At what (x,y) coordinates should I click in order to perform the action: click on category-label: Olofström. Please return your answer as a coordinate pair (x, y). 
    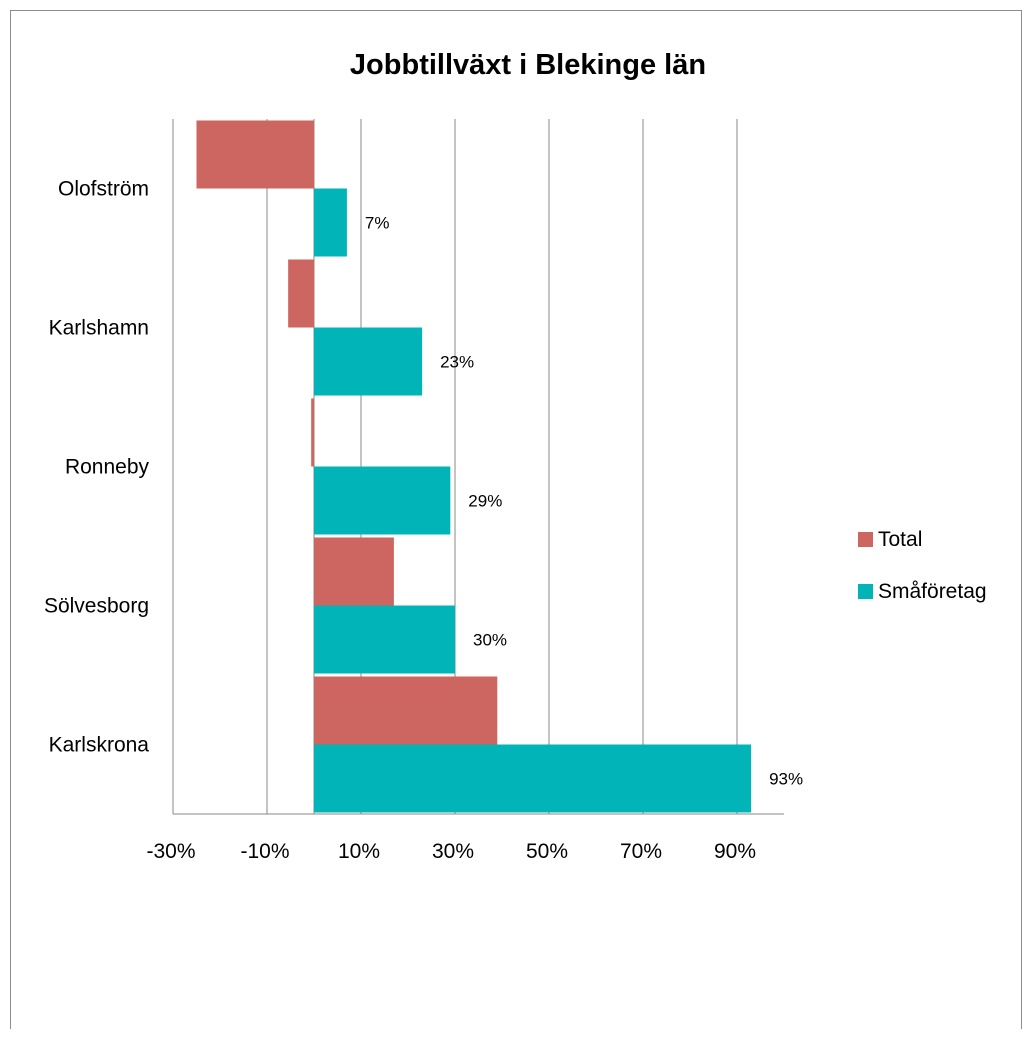
    Looking at the image, I should click on (103, 189).